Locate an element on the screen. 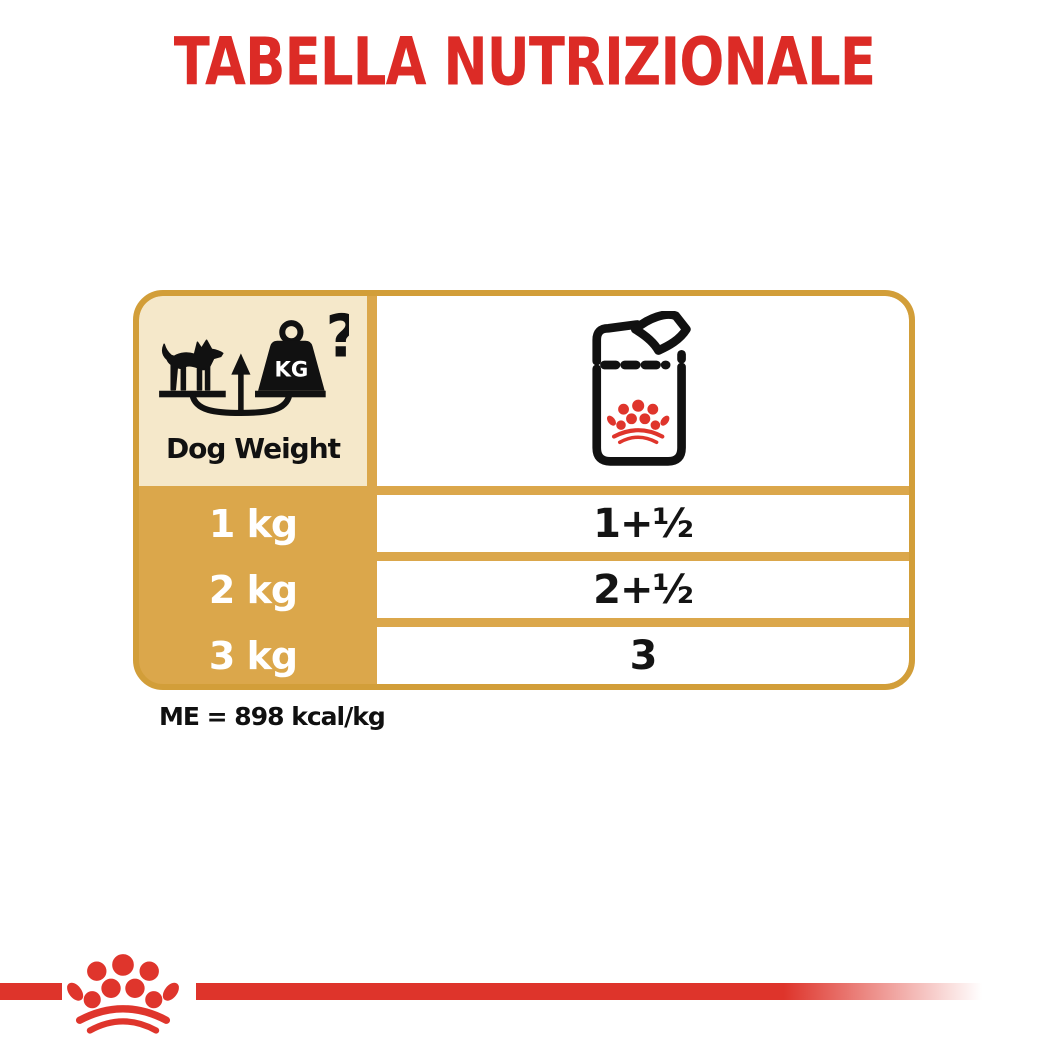 Image resolution: width=1049 pixels, height=1049 pixels. royal-canin-crown-logo is located at coordinates (123, 994).